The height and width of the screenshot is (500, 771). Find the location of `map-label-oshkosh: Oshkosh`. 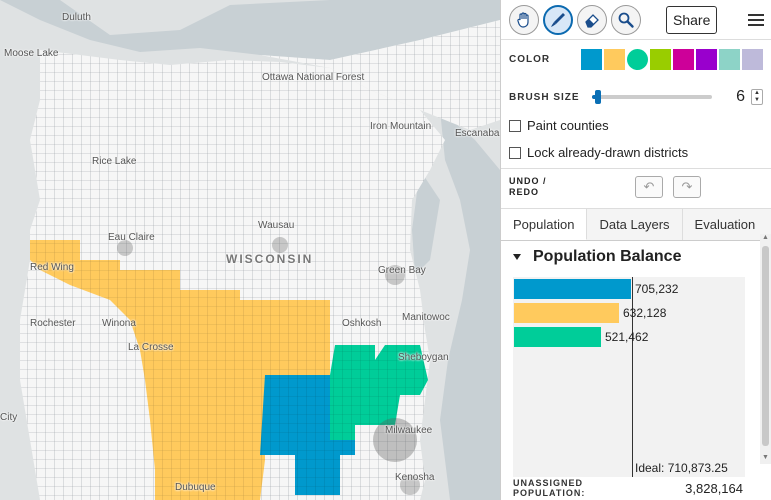

map-label-oshkosh: Oshkosh is located at coordinates (362, 323).